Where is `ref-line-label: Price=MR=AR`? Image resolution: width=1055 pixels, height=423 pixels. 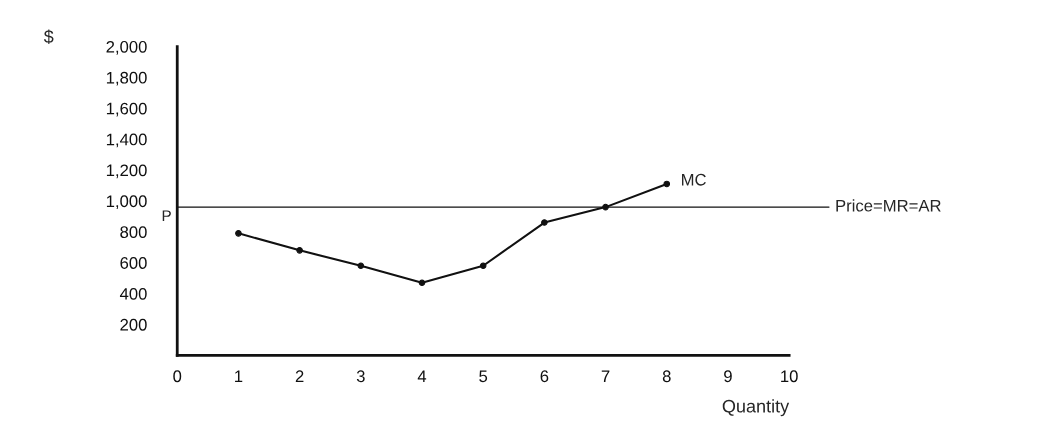 ref-line-label: Price=MR=AR is located at coordinates (888, 205).